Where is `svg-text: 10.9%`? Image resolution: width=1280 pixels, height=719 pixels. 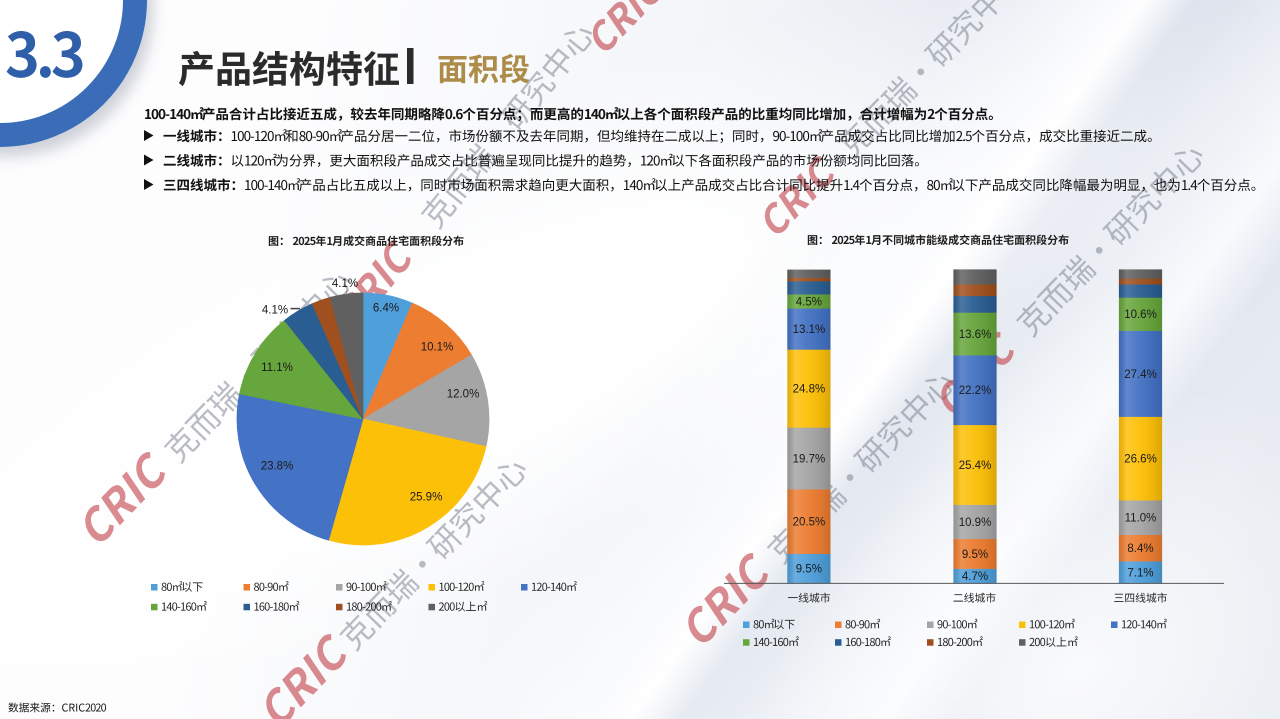 svg-text: 10.9% is located at coordinates (975, 523).